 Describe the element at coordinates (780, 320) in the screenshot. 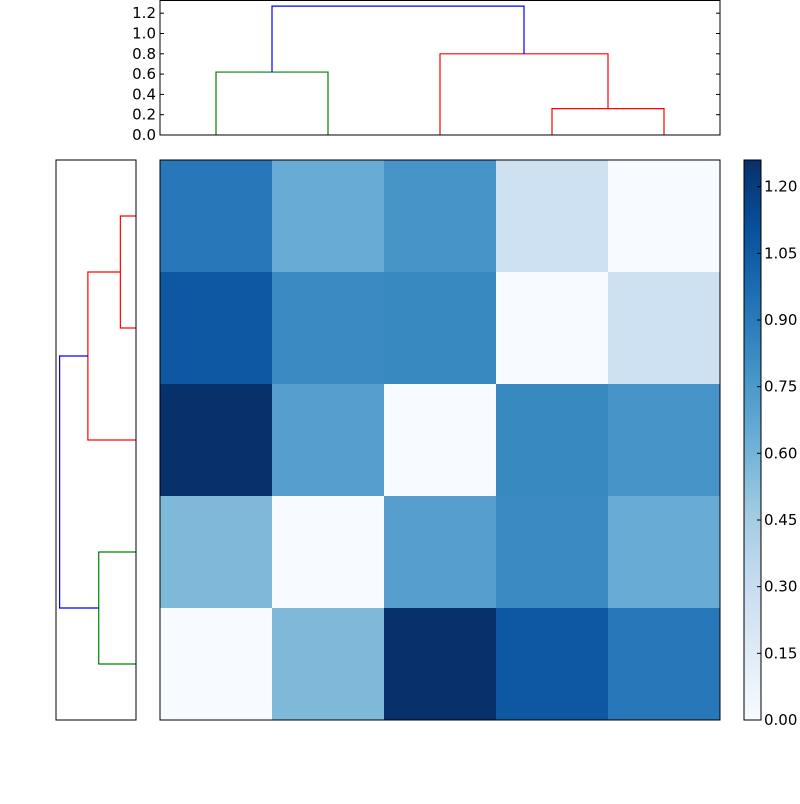

I see `colorbar-tick-label: 0.90` at that location.